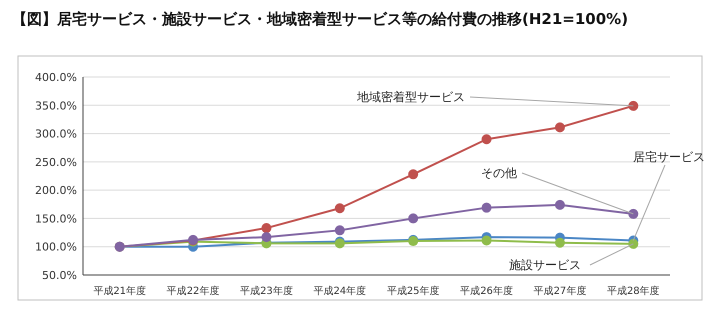 The width and height of the screenshot is (716, 323). Describe the element at coordinates (56, 105) in the screenshot. I see `y-tick-label: 350.0%` at that location.